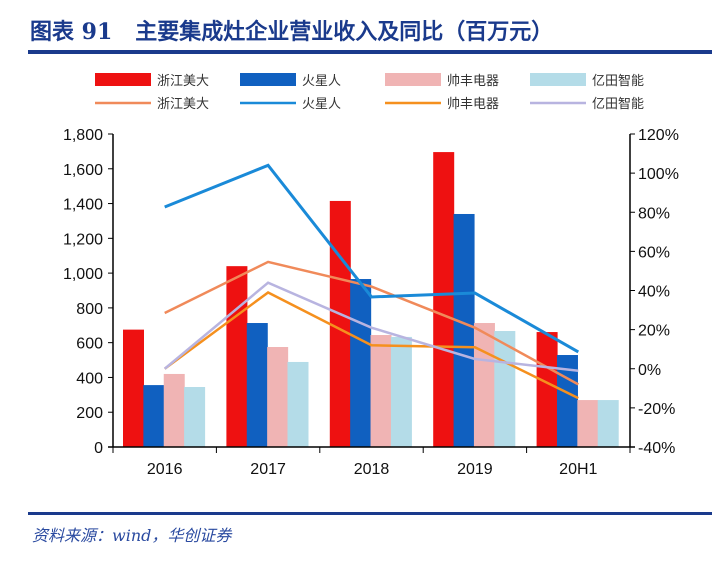 The image size is (722, 578). What do you see at coordinates (567, 401) in the screenshot?
I see `bar-火星人-20H1` at bounding box center [567, 401].